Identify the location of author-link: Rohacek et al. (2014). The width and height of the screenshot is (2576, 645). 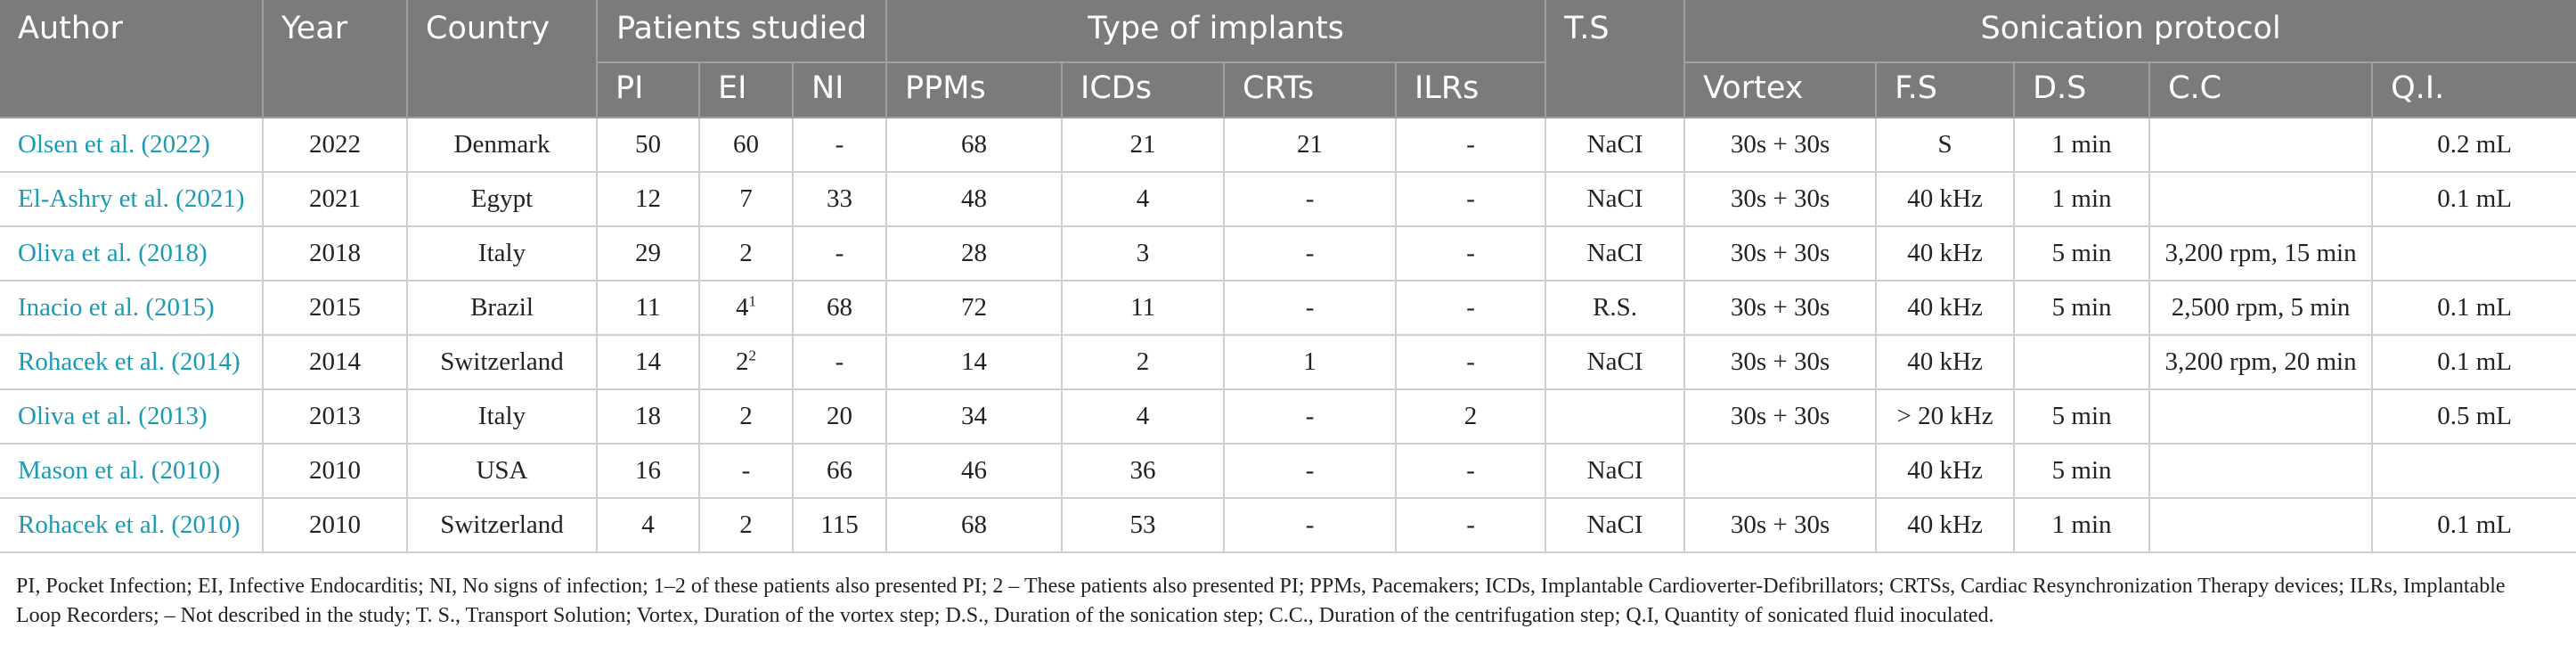
(132, 363).